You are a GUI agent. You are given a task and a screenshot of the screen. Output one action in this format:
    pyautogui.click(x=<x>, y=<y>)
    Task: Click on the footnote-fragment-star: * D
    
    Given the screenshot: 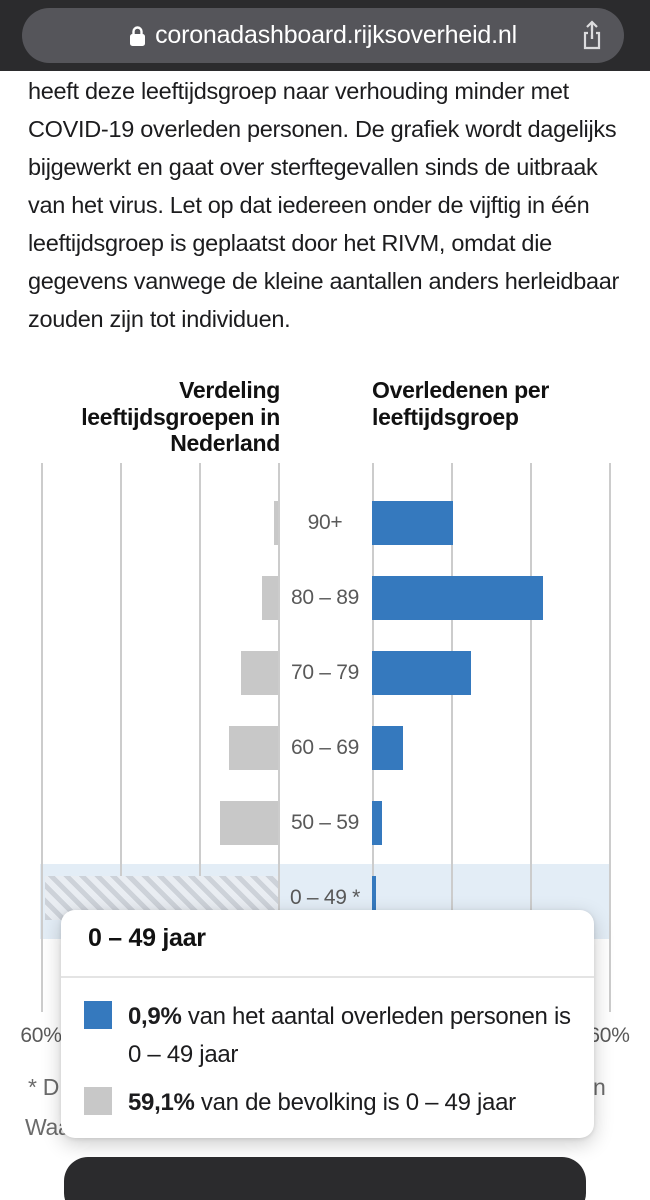 What is the action you would take?
    pyautogui.click(x=44, y=1087)
    